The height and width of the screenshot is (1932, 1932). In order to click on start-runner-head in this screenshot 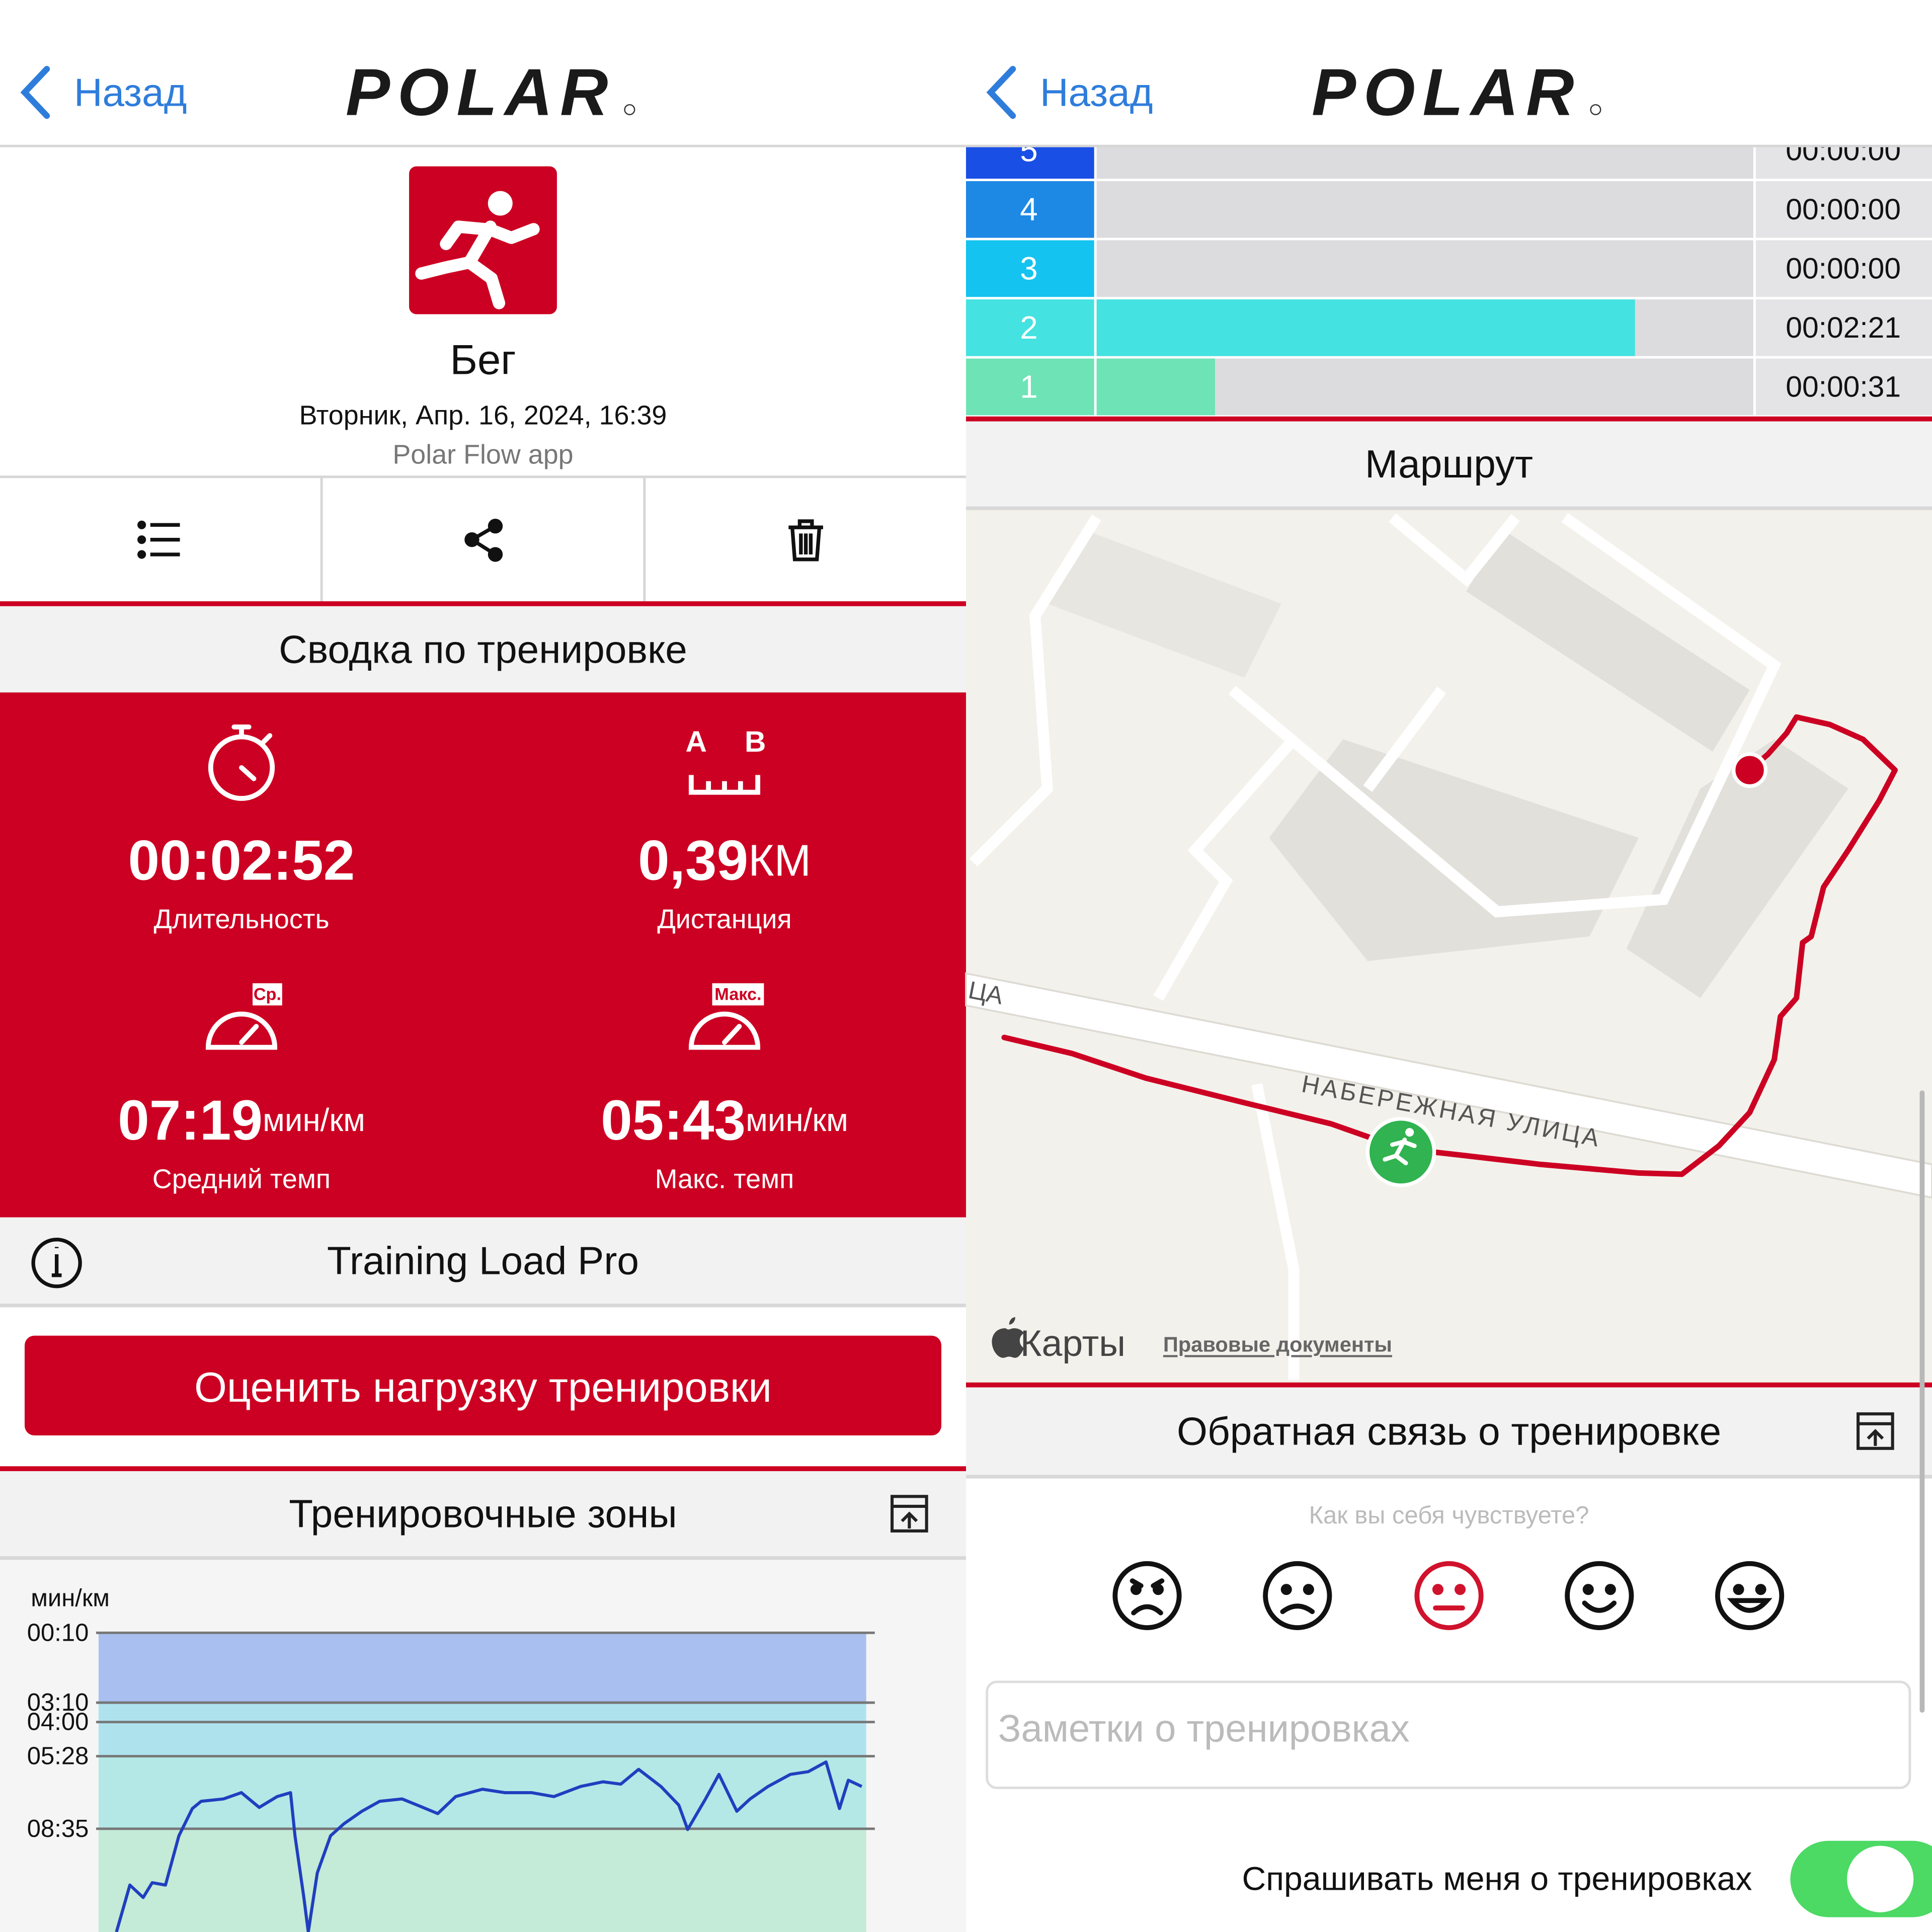, I will do `click(1410, 1132)`.